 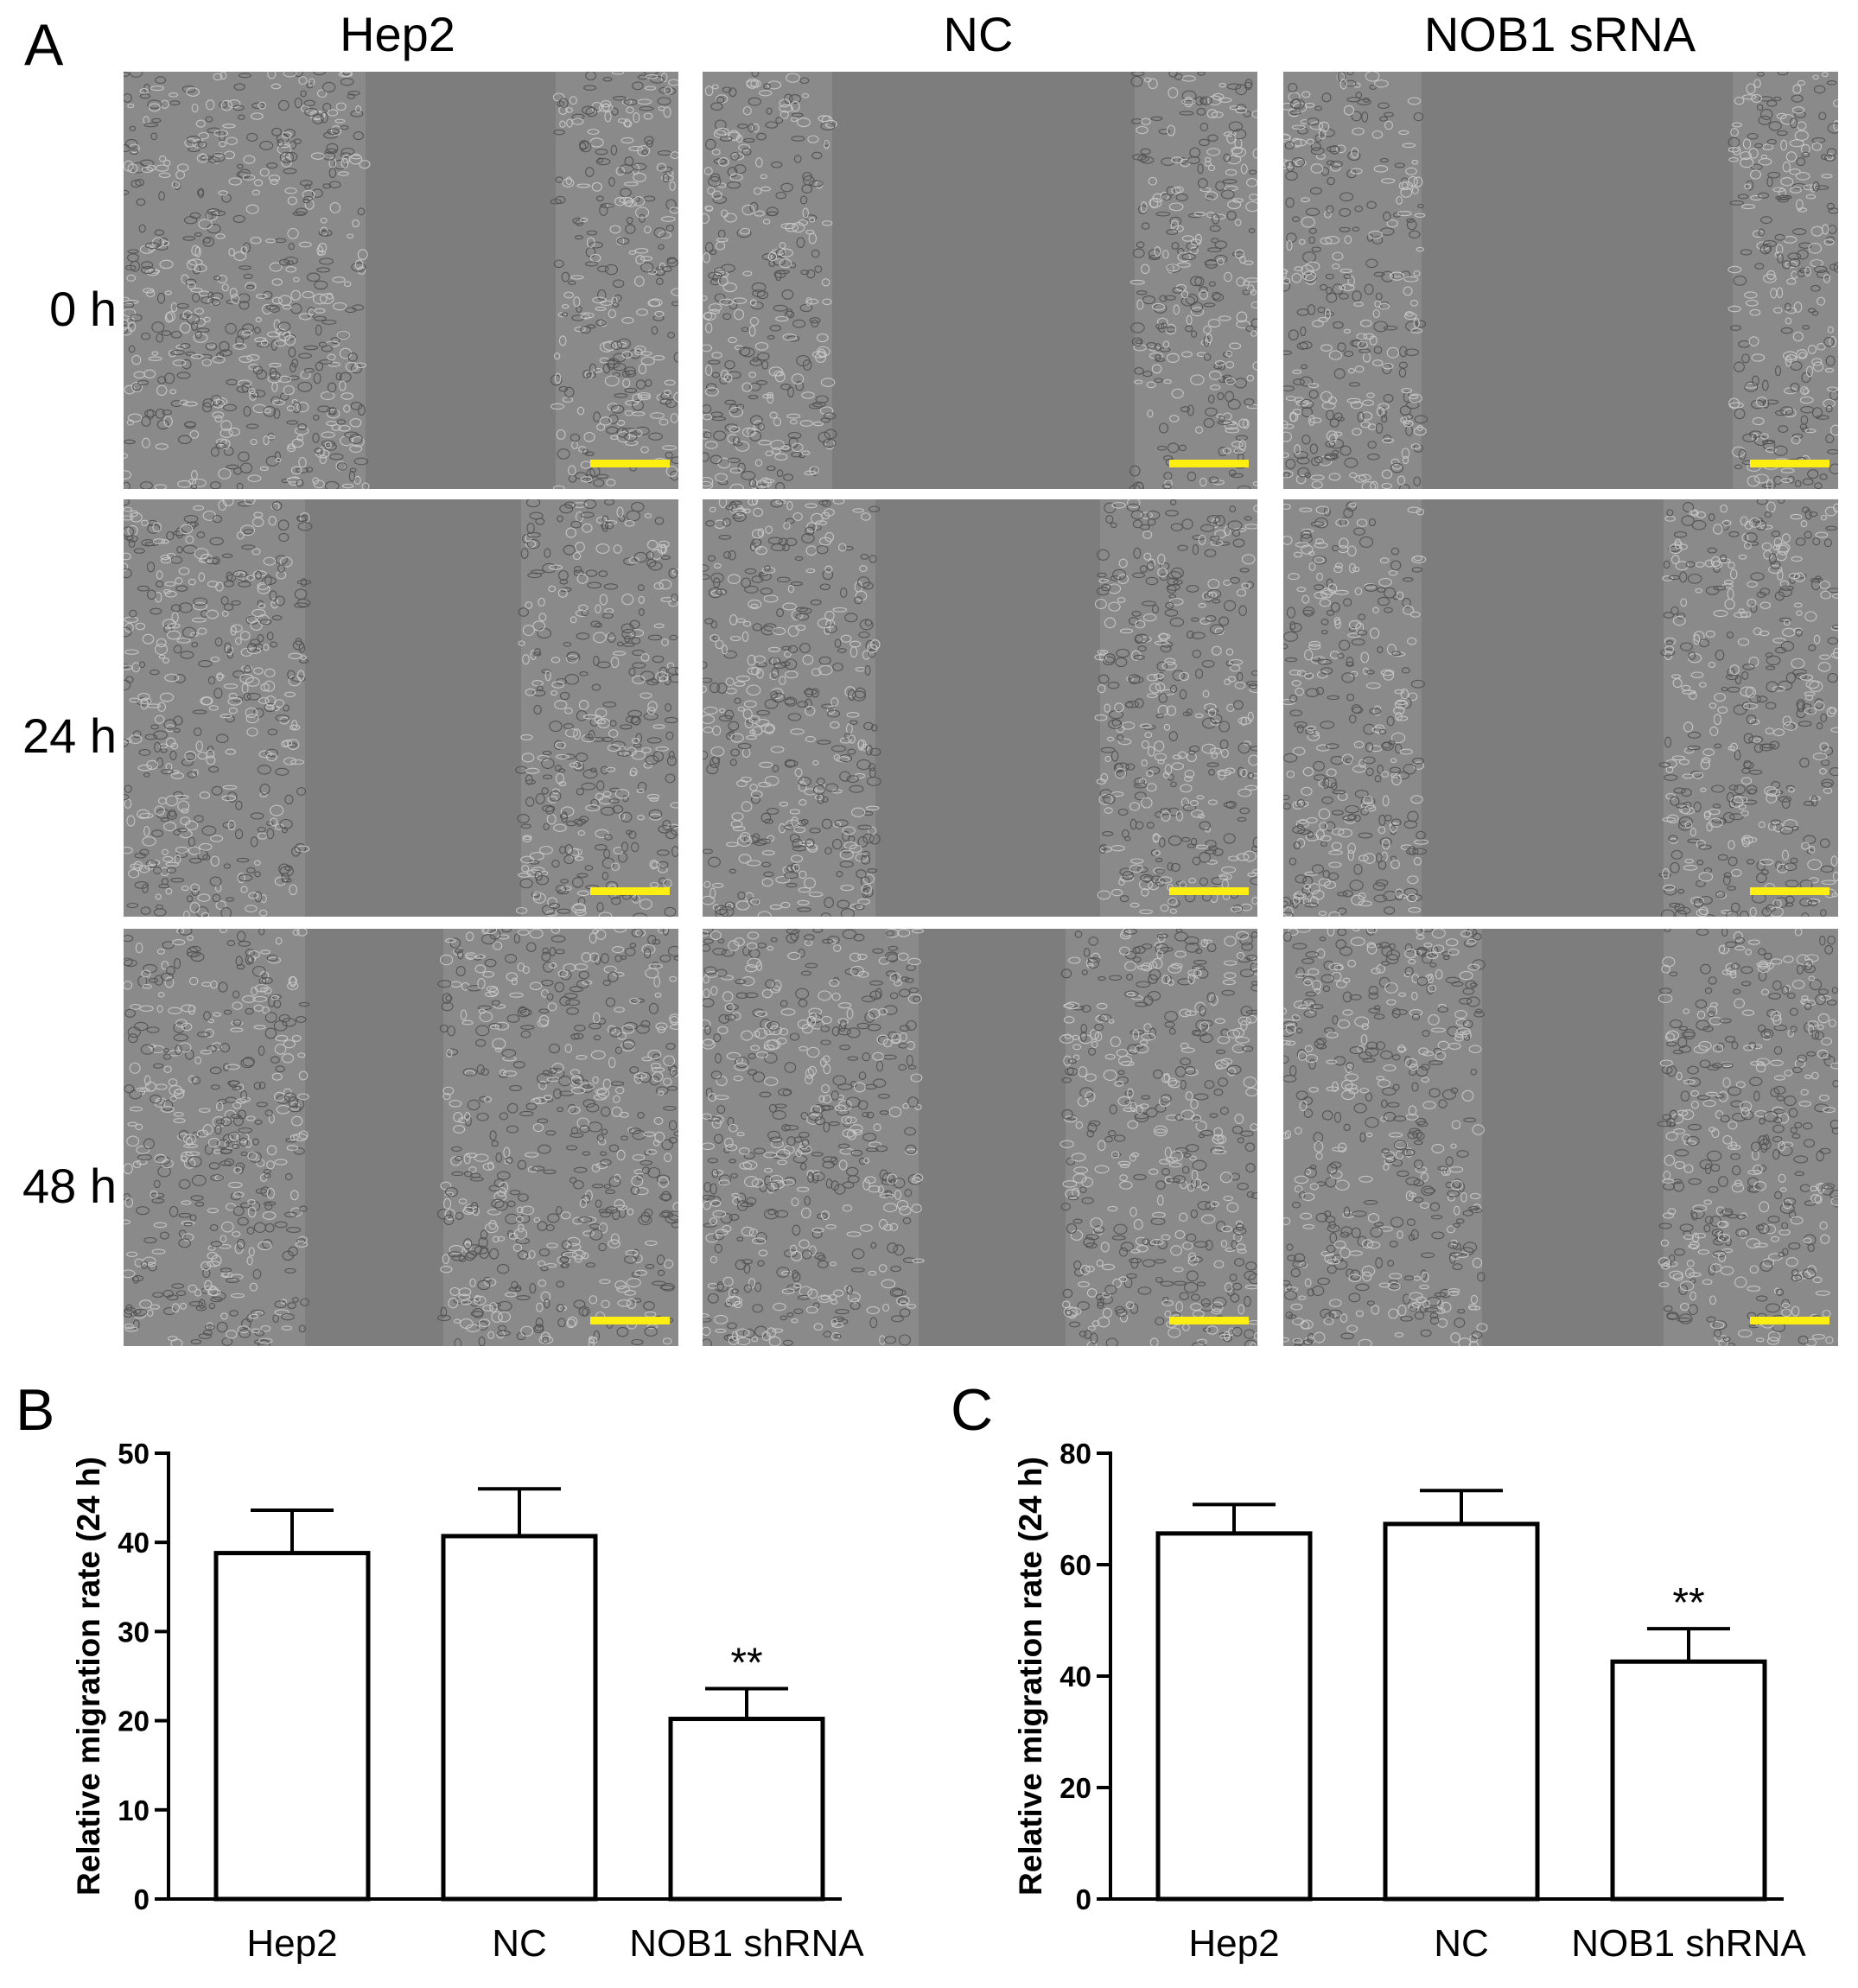 What do you see at coordinates (63, 1186) in the screenshot?
I see `row-label-48h: 48 h` at bounding box center [63, 1186].